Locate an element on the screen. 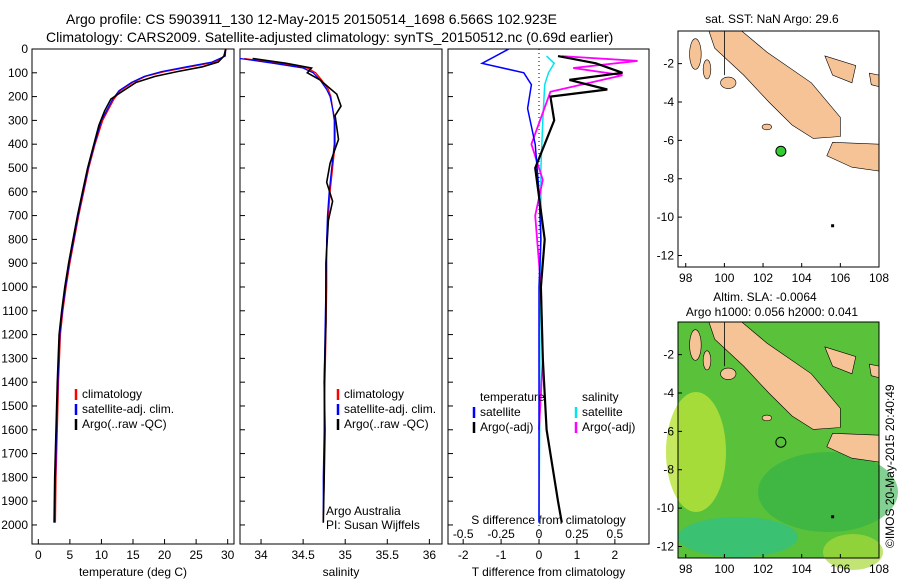 The height and width of the screenshot is (580, 900). sla-map-title: Altim. SLA: -0.0064 is located at coordinates (765, 297).